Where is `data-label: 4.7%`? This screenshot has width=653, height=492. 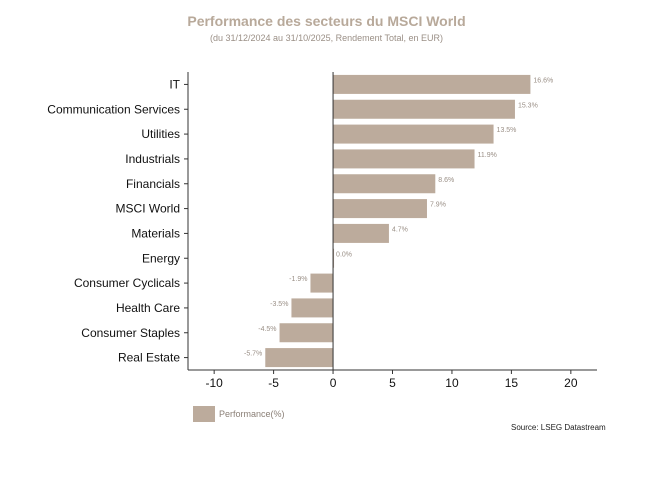 data-label: 4.7% is located at coordinates (400, 229).